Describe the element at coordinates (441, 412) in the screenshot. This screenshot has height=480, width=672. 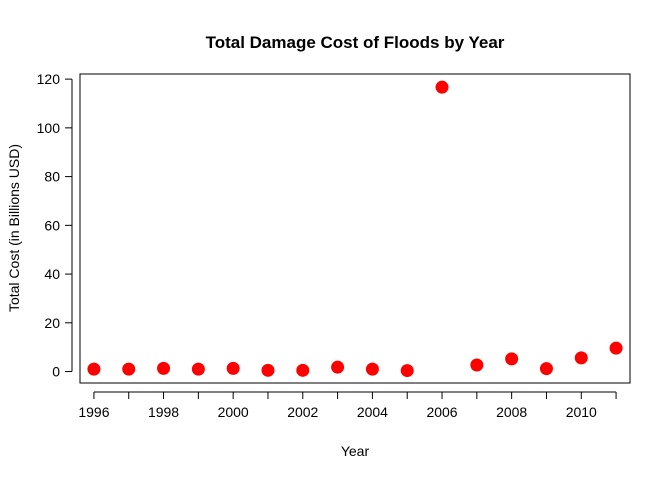
I see `x-tick-label: 2006` at that location.